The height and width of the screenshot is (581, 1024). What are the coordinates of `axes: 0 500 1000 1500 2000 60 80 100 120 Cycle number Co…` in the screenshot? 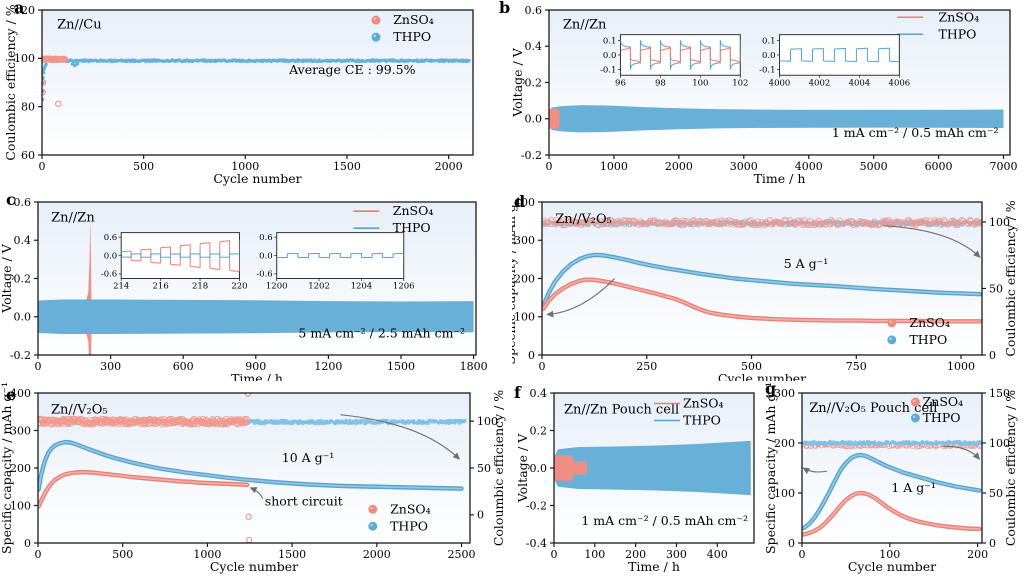 It's located at (233, 95).